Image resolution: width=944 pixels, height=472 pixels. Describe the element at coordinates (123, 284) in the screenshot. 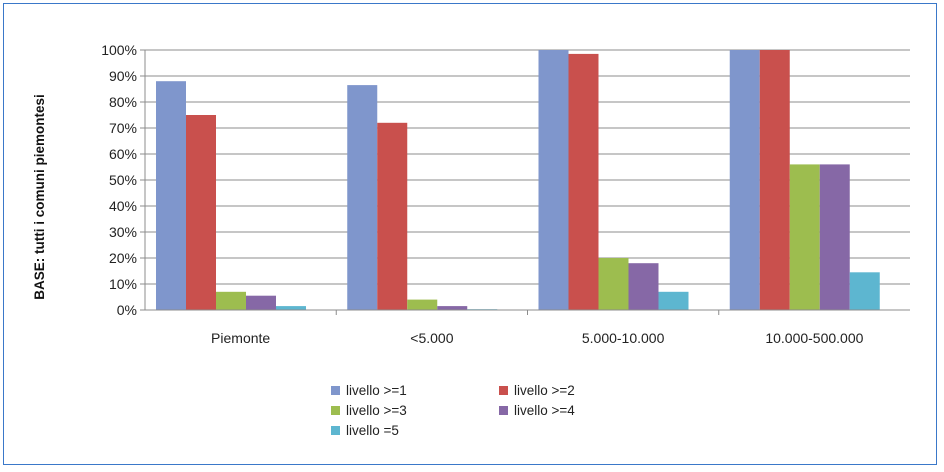

I see `y-tick-label: 10%` at that location.